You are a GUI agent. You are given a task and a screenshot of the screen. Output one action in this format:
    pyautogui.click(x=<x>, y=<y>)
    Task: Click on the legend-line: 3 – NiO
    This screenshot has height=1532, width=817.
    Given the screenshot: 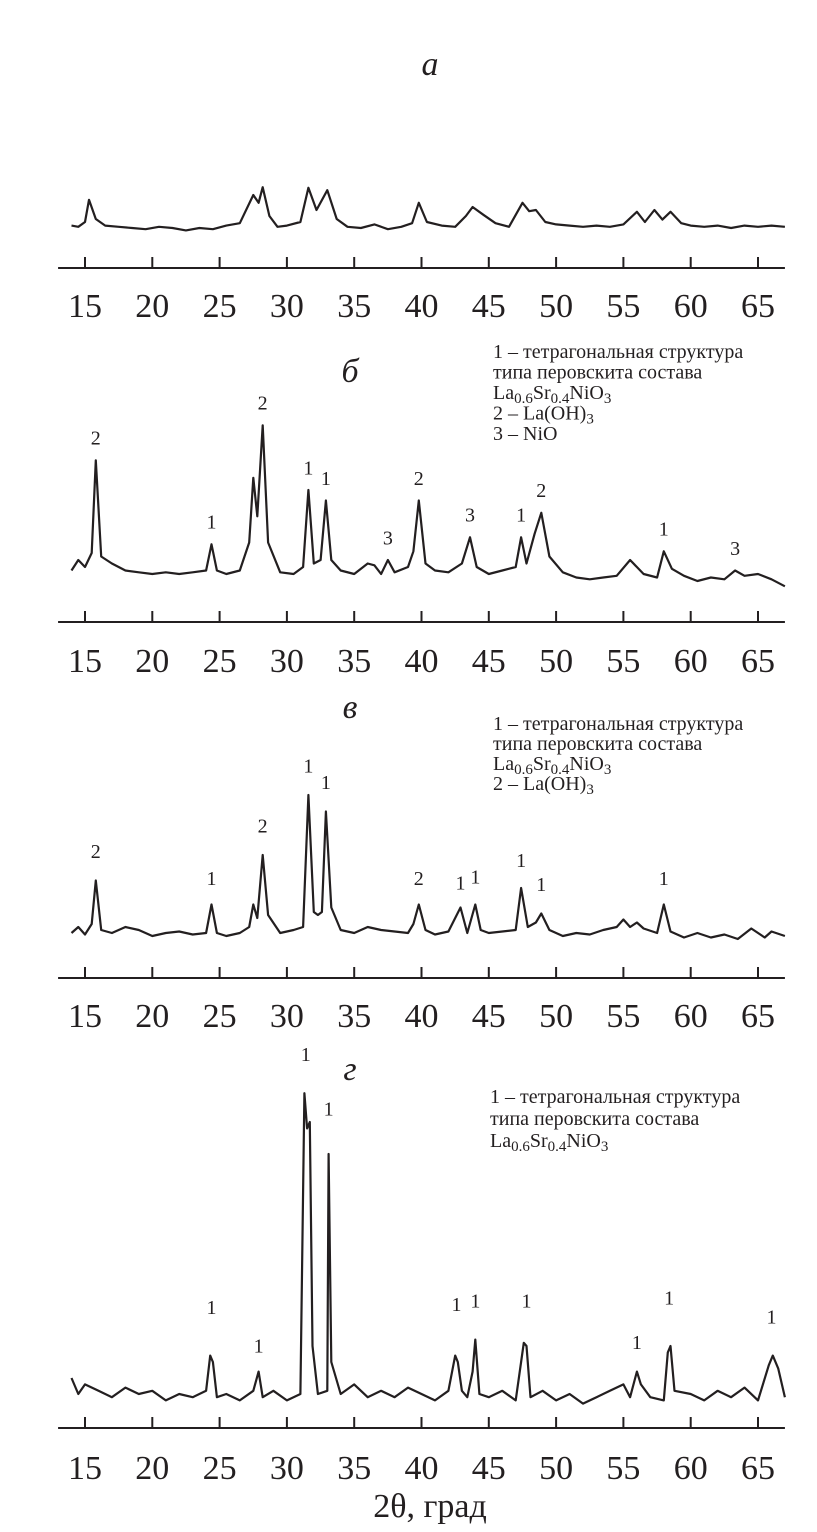 What is the action you would take?
    pyautogui.click(x=525, y=434)
    